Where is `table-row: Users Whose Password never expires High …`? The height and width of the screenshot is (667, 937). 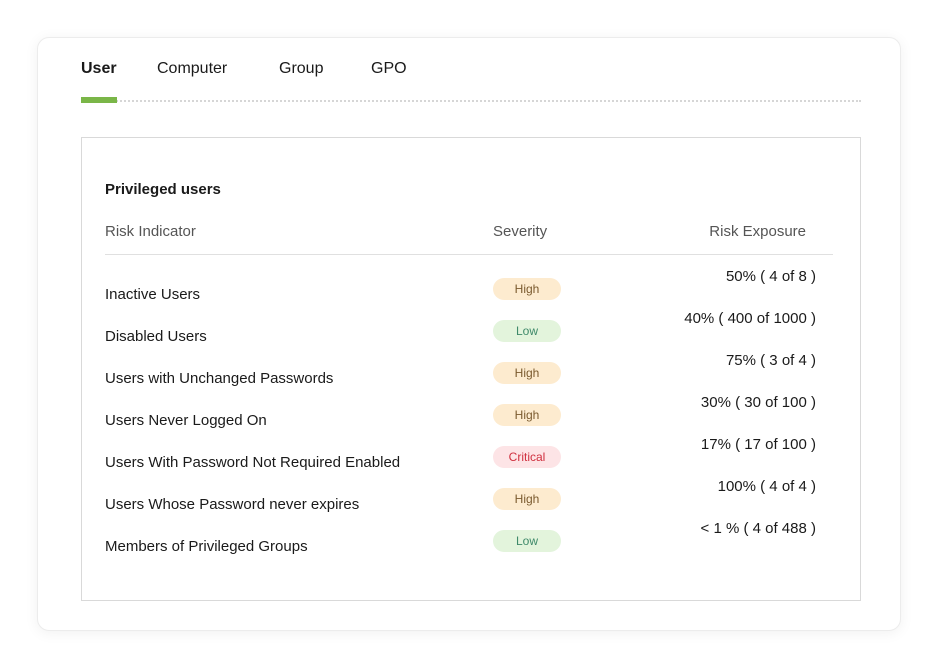
table-row: Users Whose Password never expires High … is located at coordinates (471, 497).